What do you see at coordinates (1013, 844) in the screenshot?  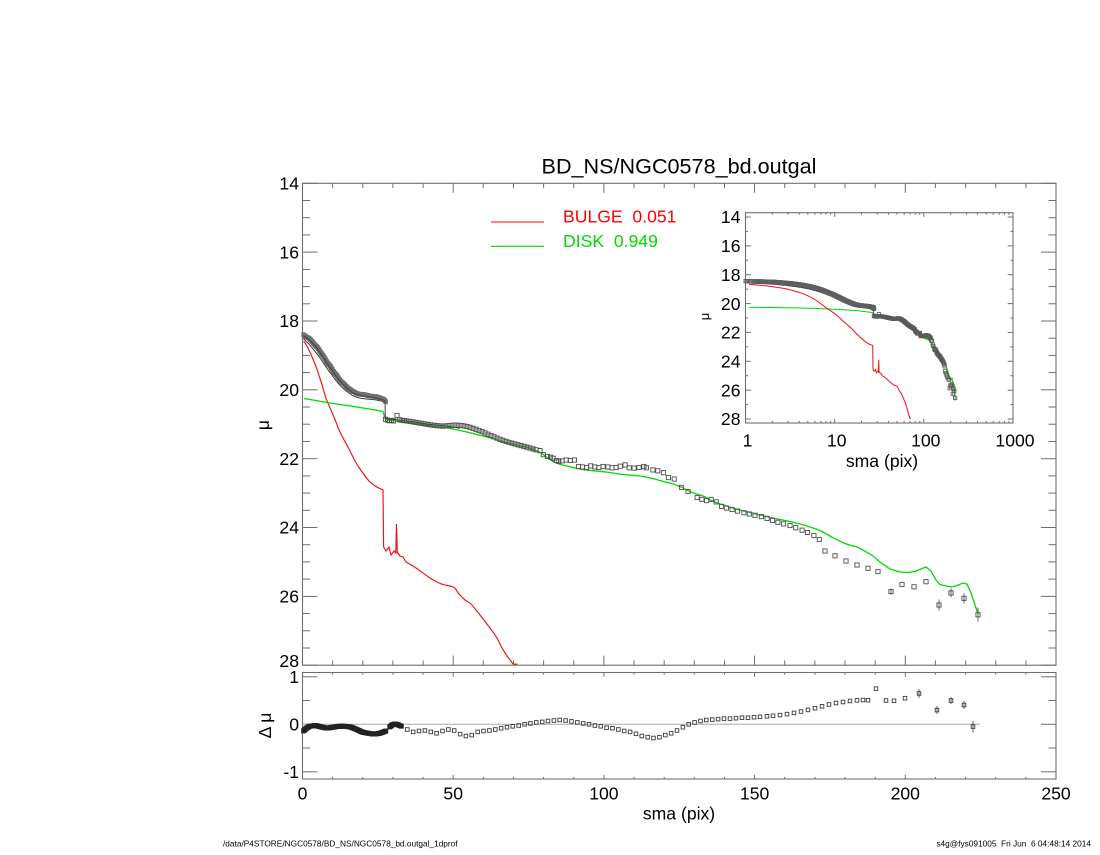 I see `svg-text:s4g@fys091005 Fri Jun 6 04:4: s4g@fys091005 Fri Jun 6 04:48:14 2014` at bounding box center [1013, 844].